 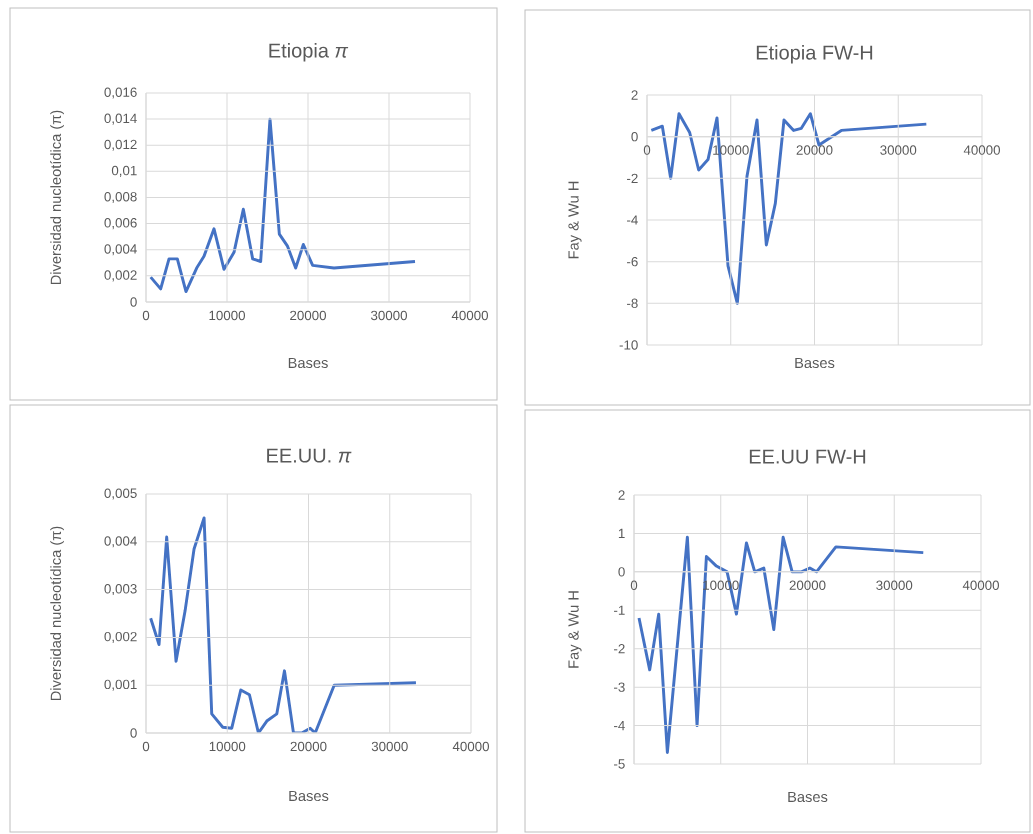 I want to click on y-tick-label: 0,003, so click(x=120, y=590).